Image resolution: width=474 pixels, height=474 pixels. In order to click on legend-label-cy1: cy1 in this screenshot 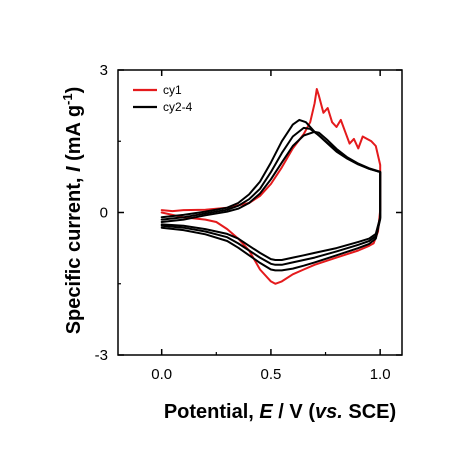, I will do `click(172, 90)`.